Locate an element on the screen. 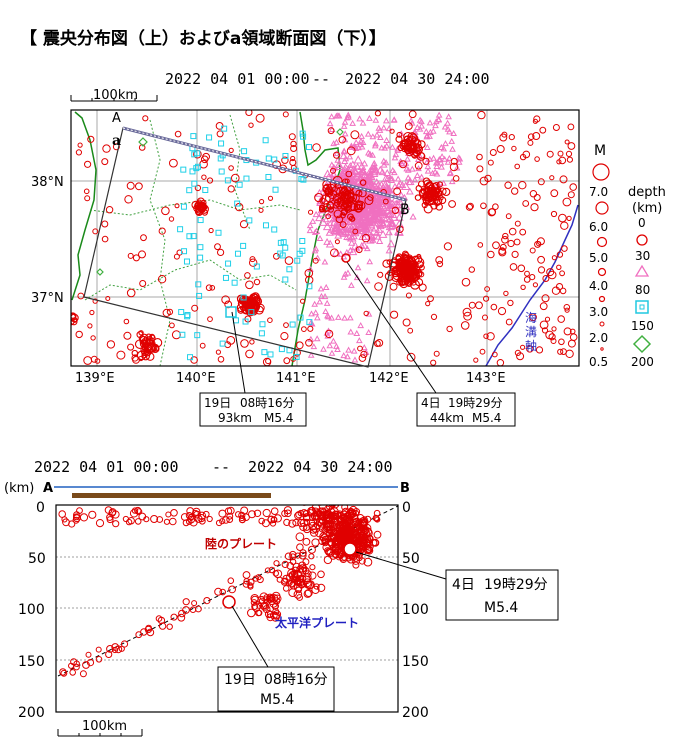 This screenshot has width=675, height=751. svg-text: 軸 is located at coordinates (531, 346).